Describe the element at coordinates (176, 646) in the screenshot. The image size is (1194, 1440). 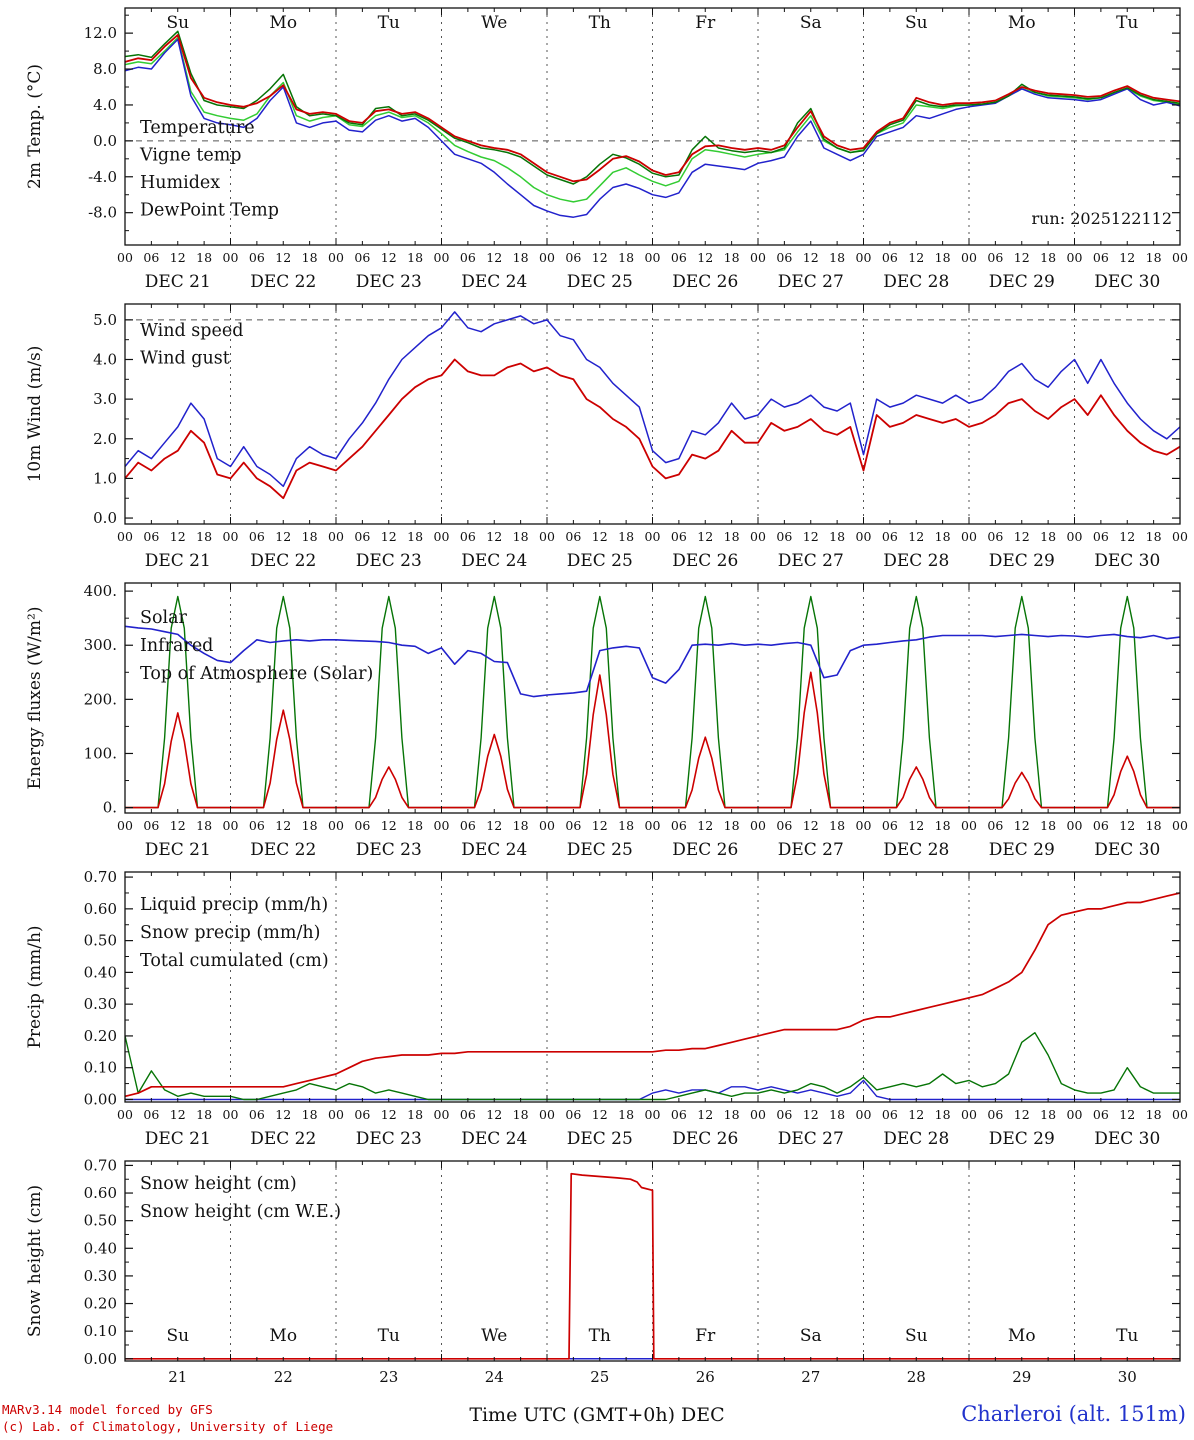
I see `legend-item: Infrared` at that location.